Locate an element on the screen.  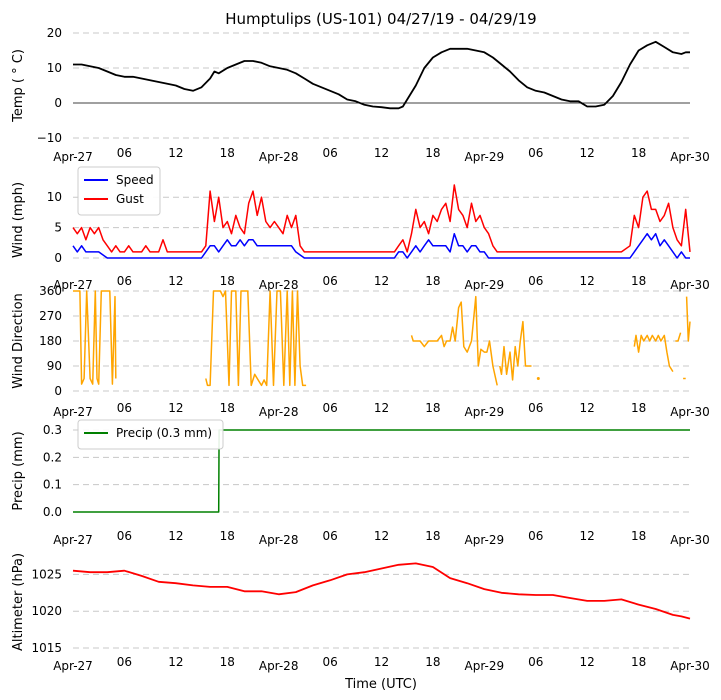
y-tick-label: 90 is located at coordinates (54, 366).